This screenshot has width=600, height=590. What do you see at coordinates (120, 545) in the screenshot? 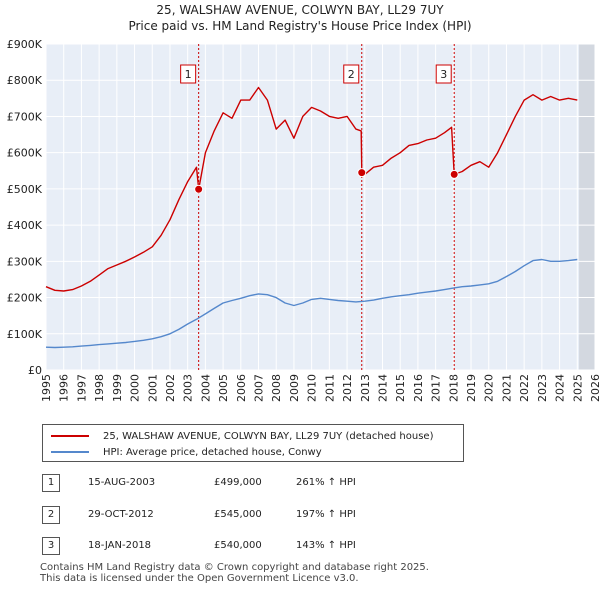
I see `row-date: 18-JAN-2018` at bounding box center [120, 545].